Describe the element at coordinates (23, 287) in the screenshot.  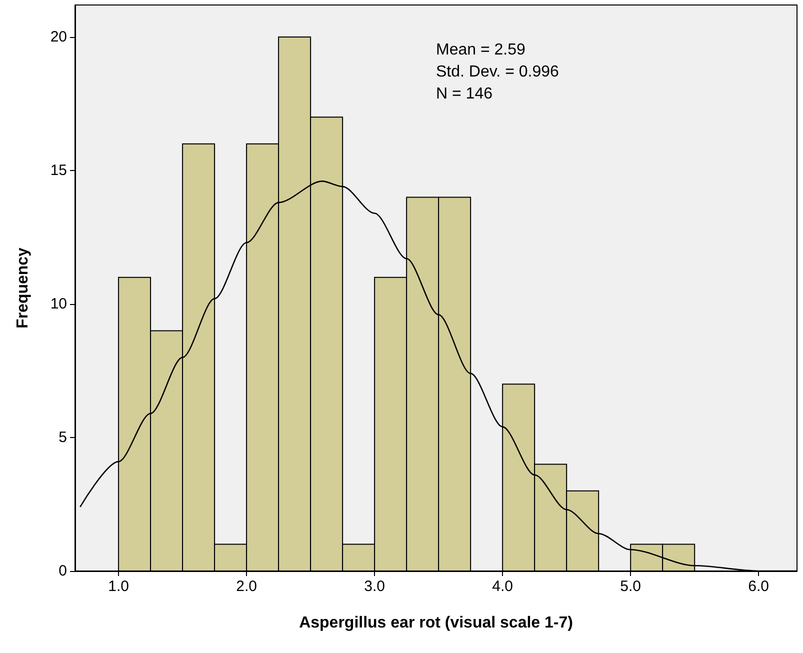
I see `y-axis-title: Frequency` at that location.